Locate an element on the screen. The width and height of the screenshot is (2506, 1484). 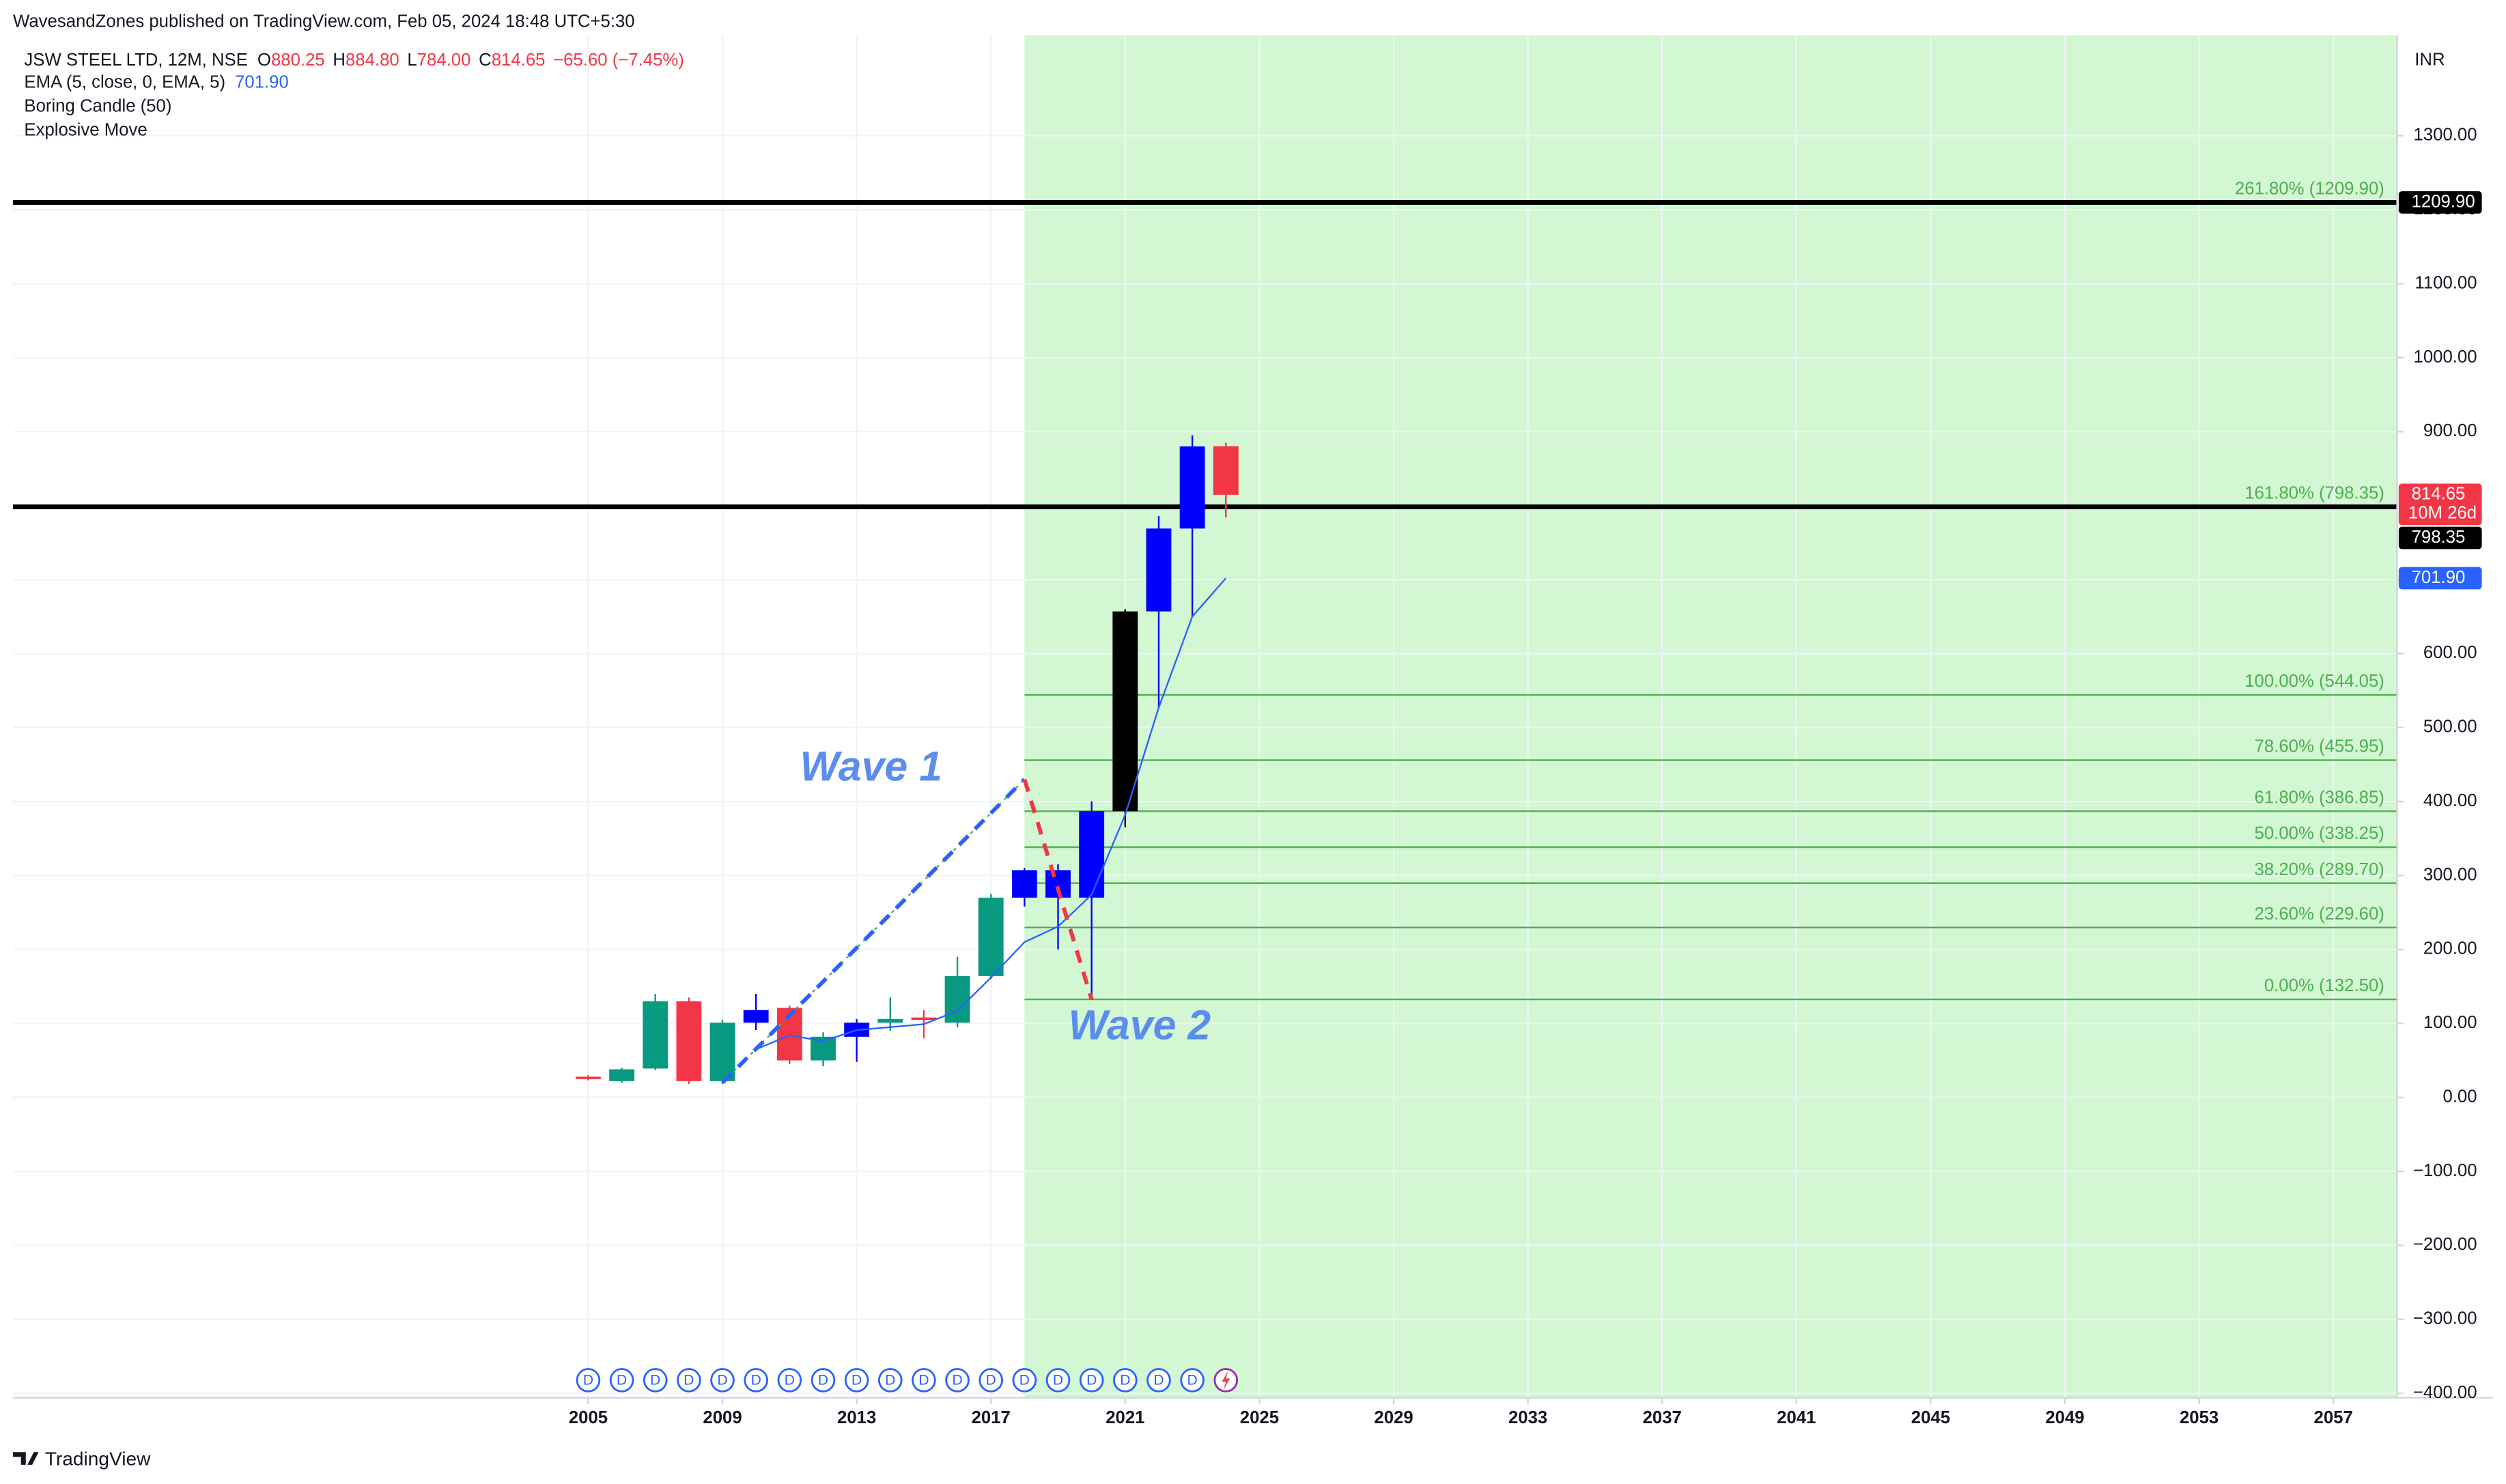
x-tick-label: 2013 is located at coordinates (856, 1417).